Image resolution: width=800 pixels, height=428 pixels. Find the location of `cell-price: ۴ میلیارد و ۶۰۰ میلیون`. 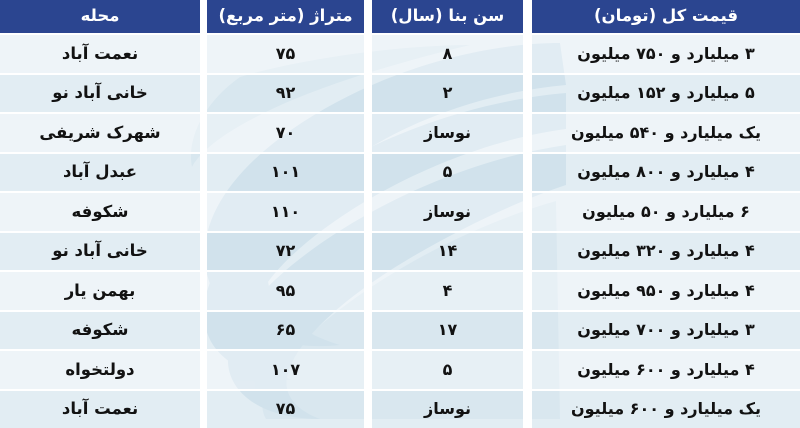

cell-price: ۴ میلیارد و ۶۰۰ میلیون is located at coordinates (666, 369).